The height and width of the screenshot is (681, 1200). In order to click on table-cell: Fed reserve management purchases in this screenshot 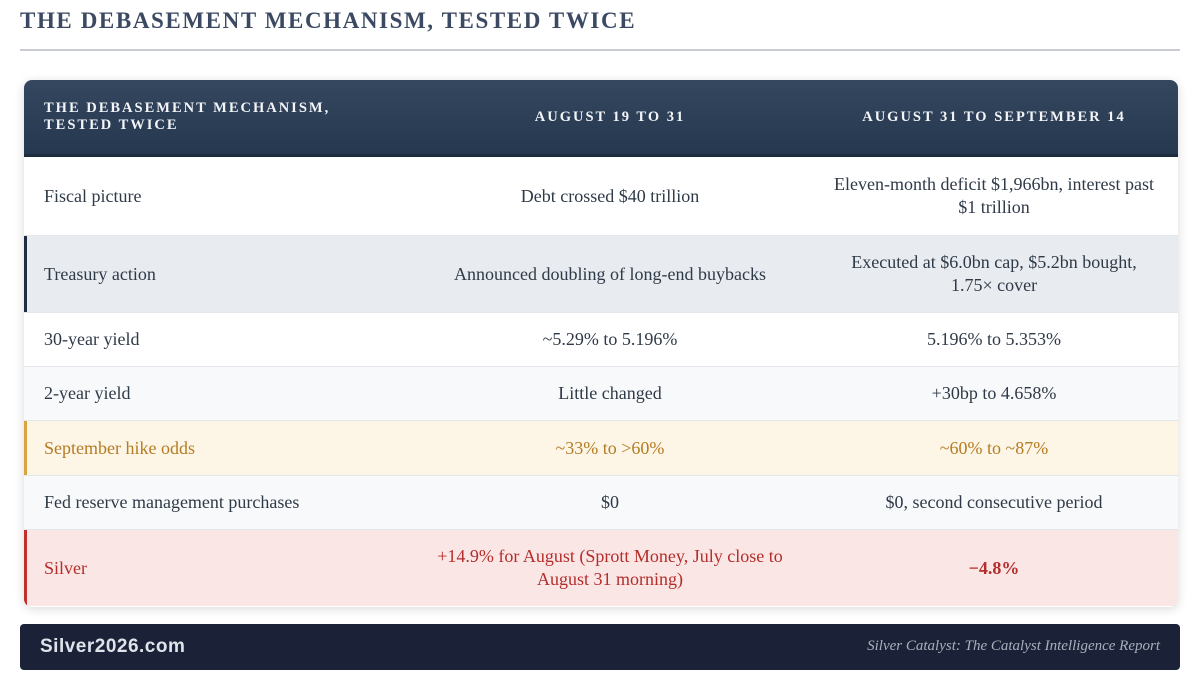, I will do `click(217, 502)`.